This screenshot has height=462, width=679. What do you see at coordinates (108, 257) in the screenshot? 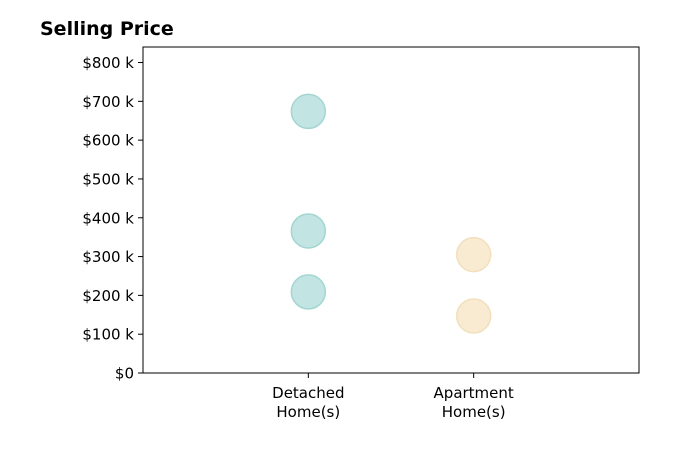
I see `y-tick-label: $300 k` at bounding box center [108, 257].